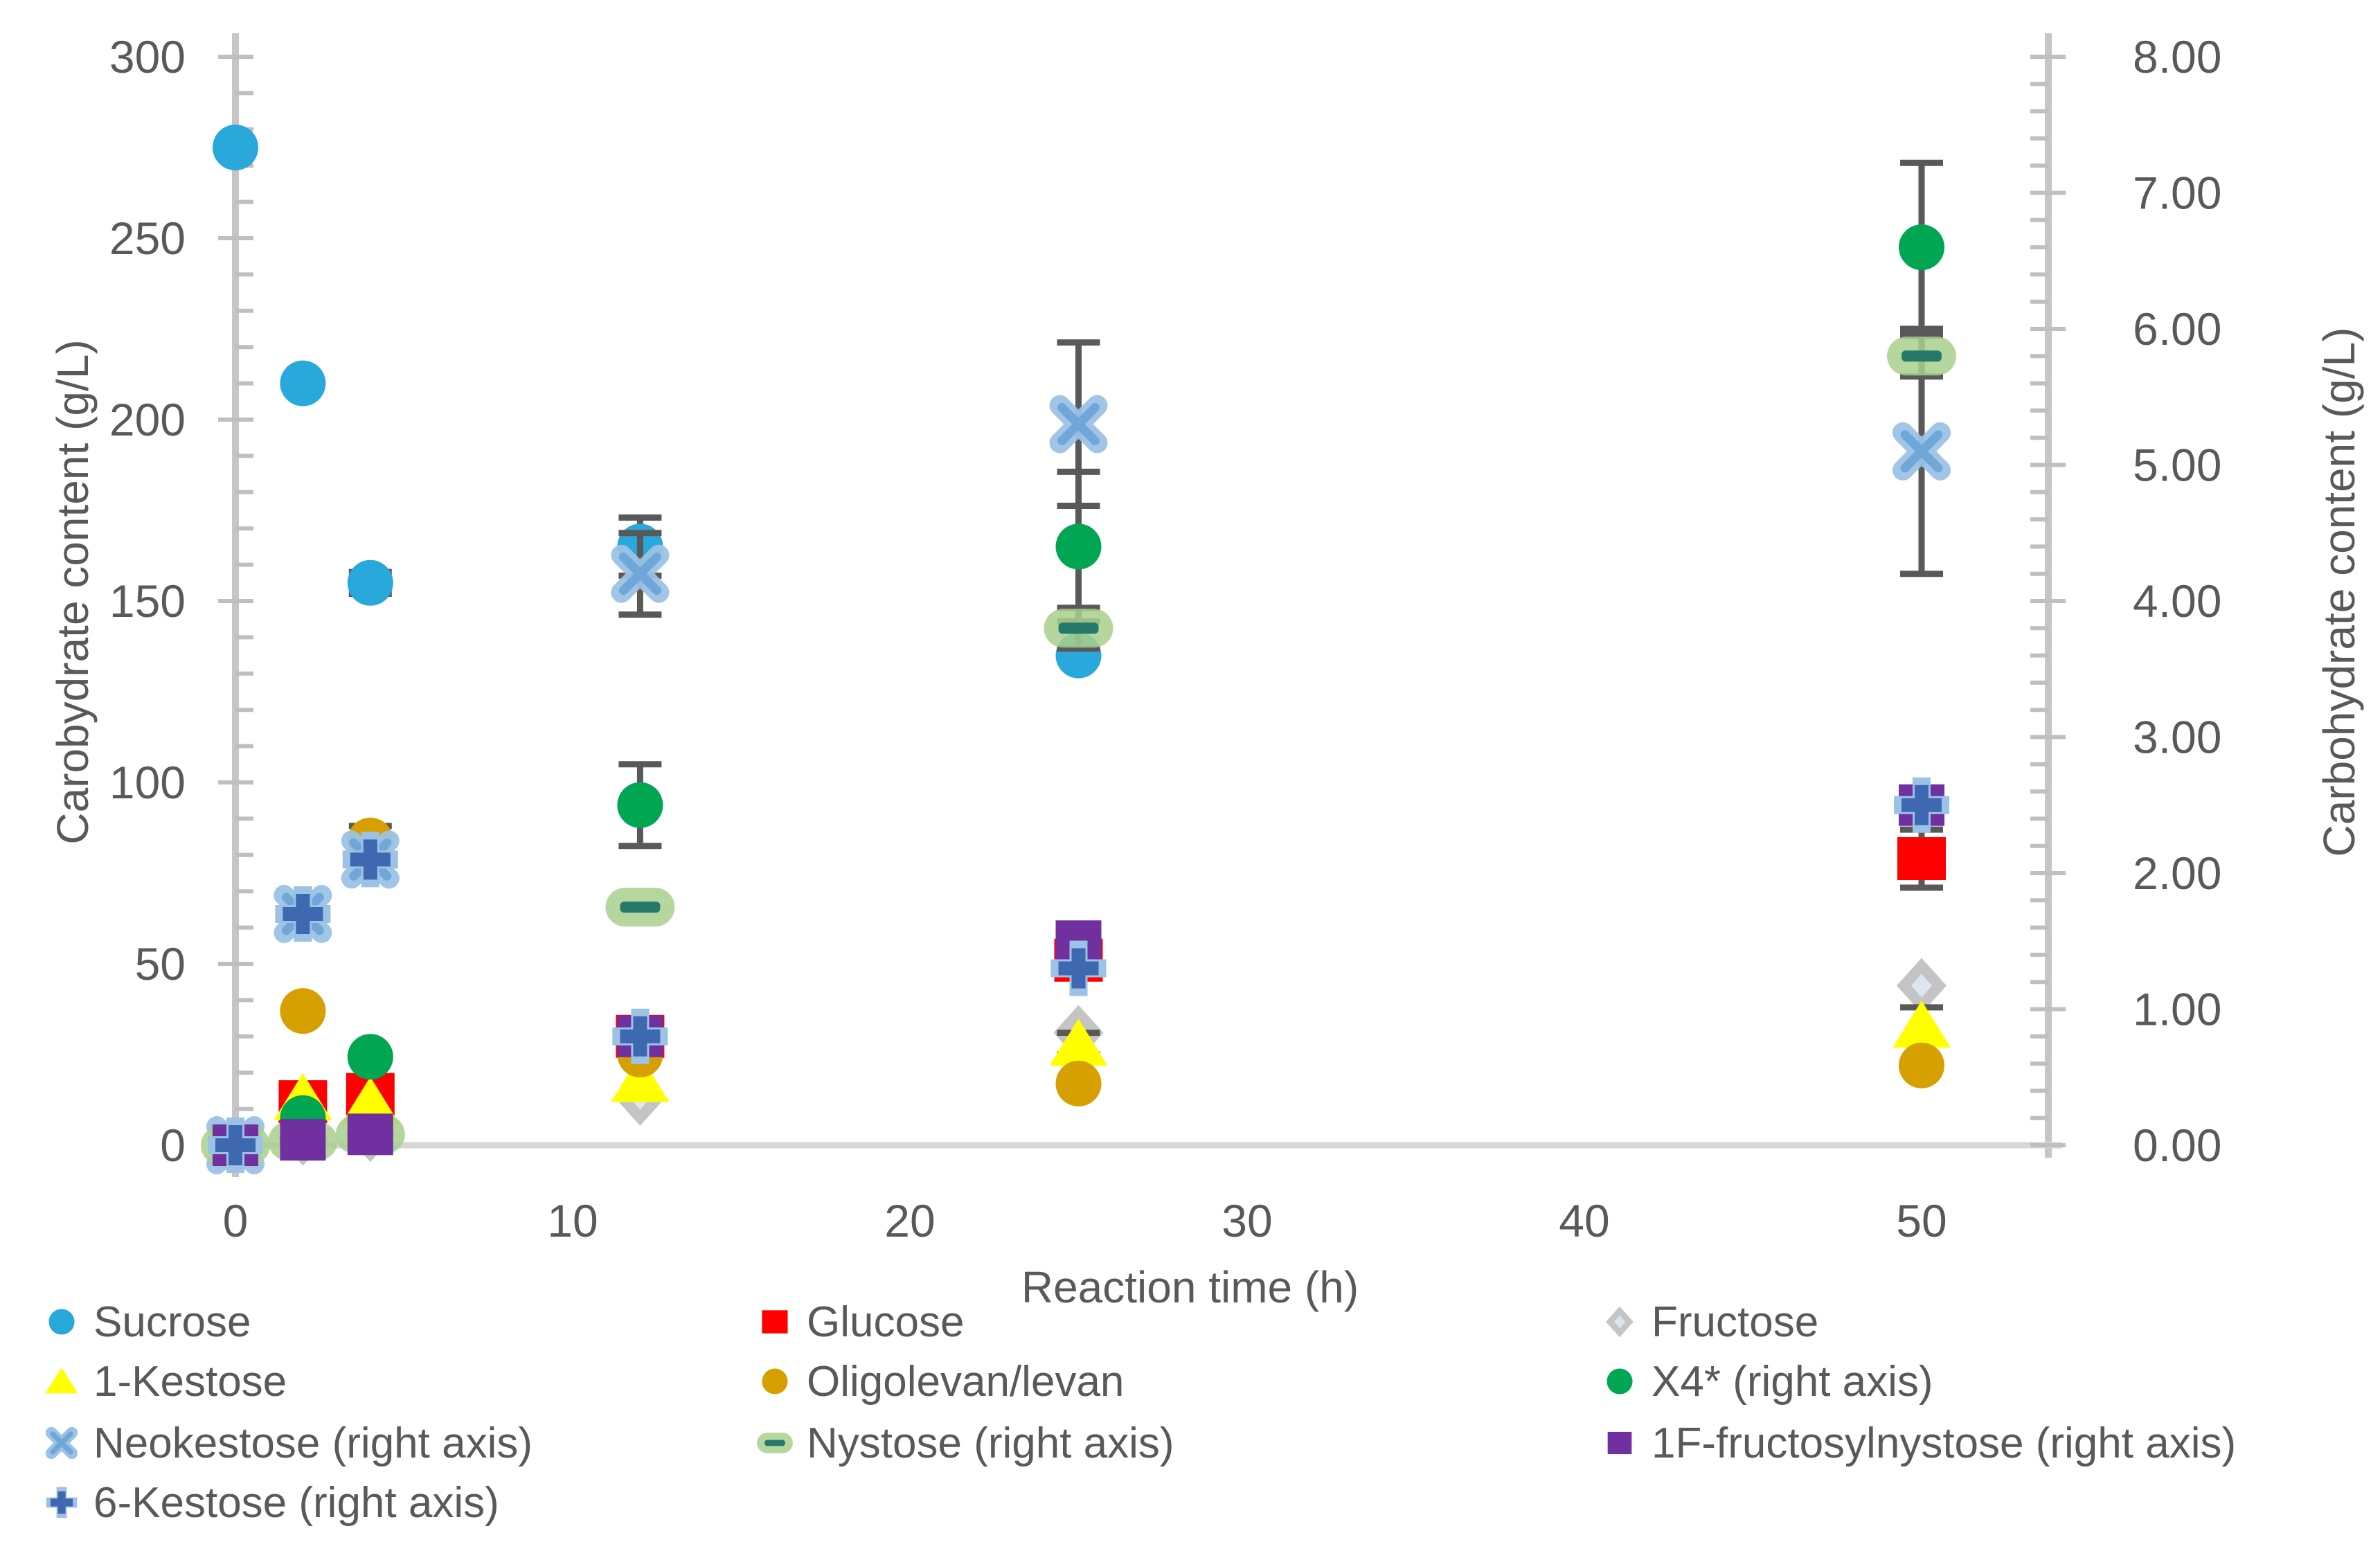 This screenshot has height=1551, width=2380. Describe the element at coordinates (160, 964) in the screenshot. I see `left-tick-label: 50` at that location.